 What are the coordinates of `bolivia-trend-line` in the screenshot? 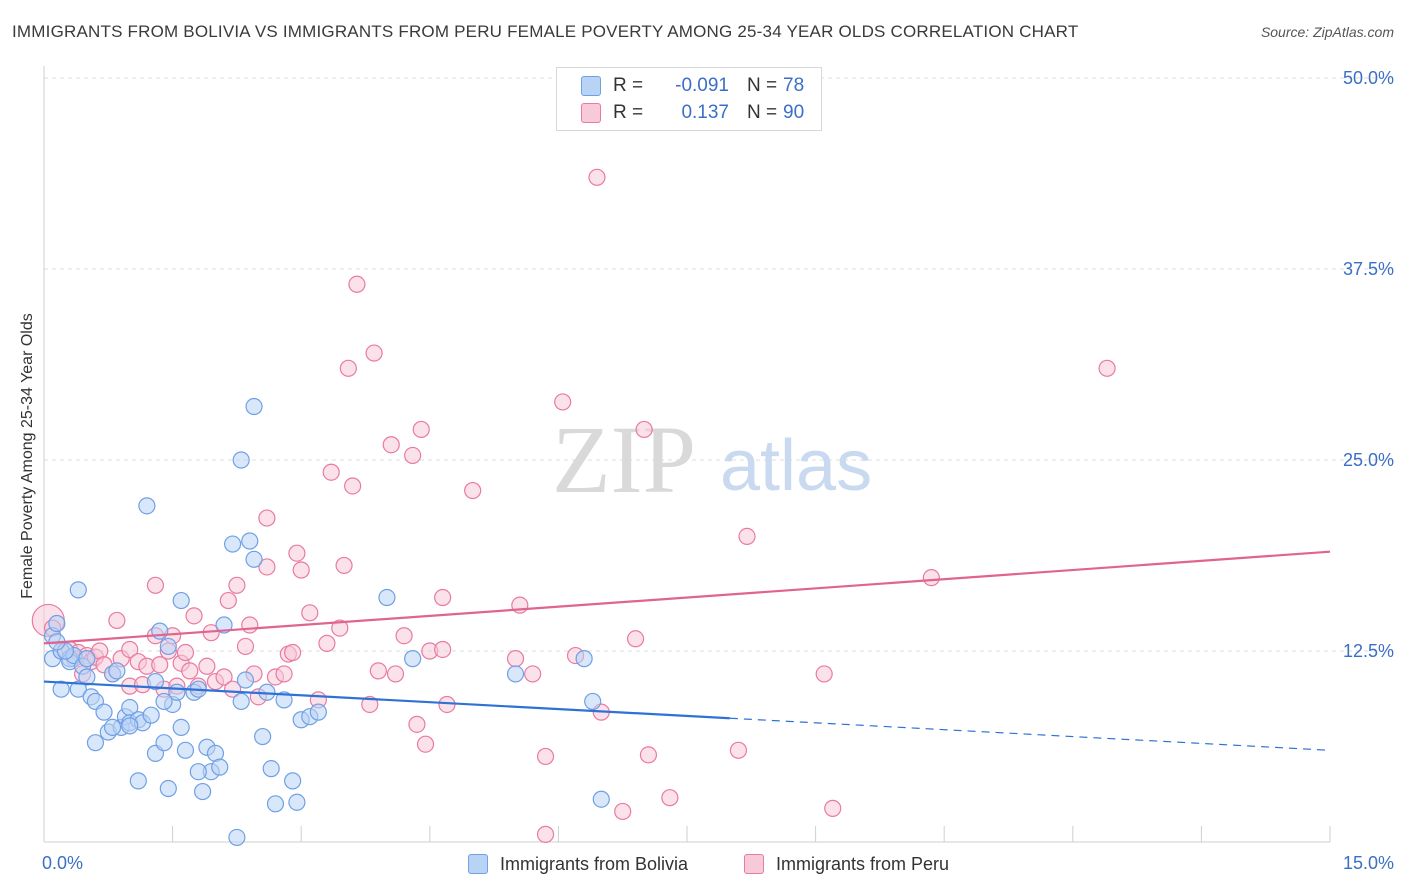 It's located at (386, 700).